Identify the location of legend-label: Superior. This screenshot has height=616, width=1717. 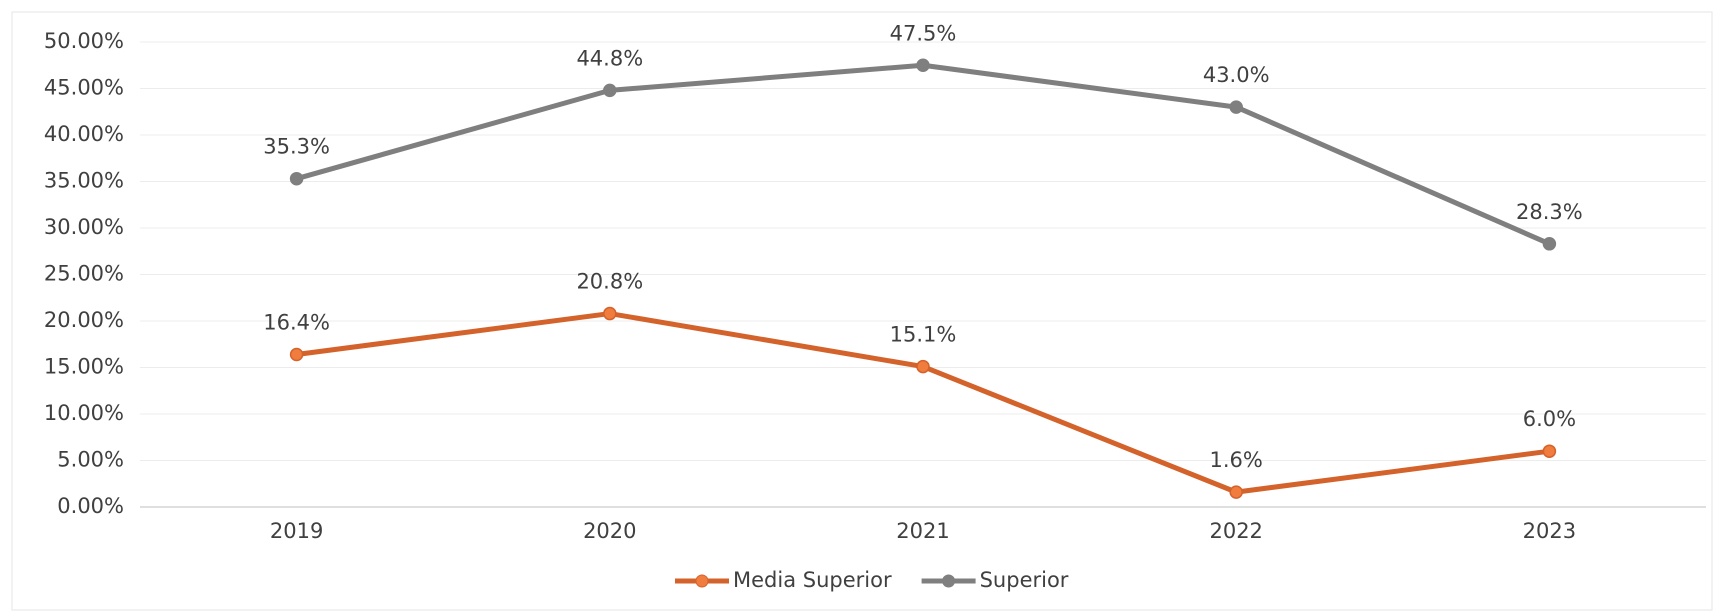
(1024, 580).